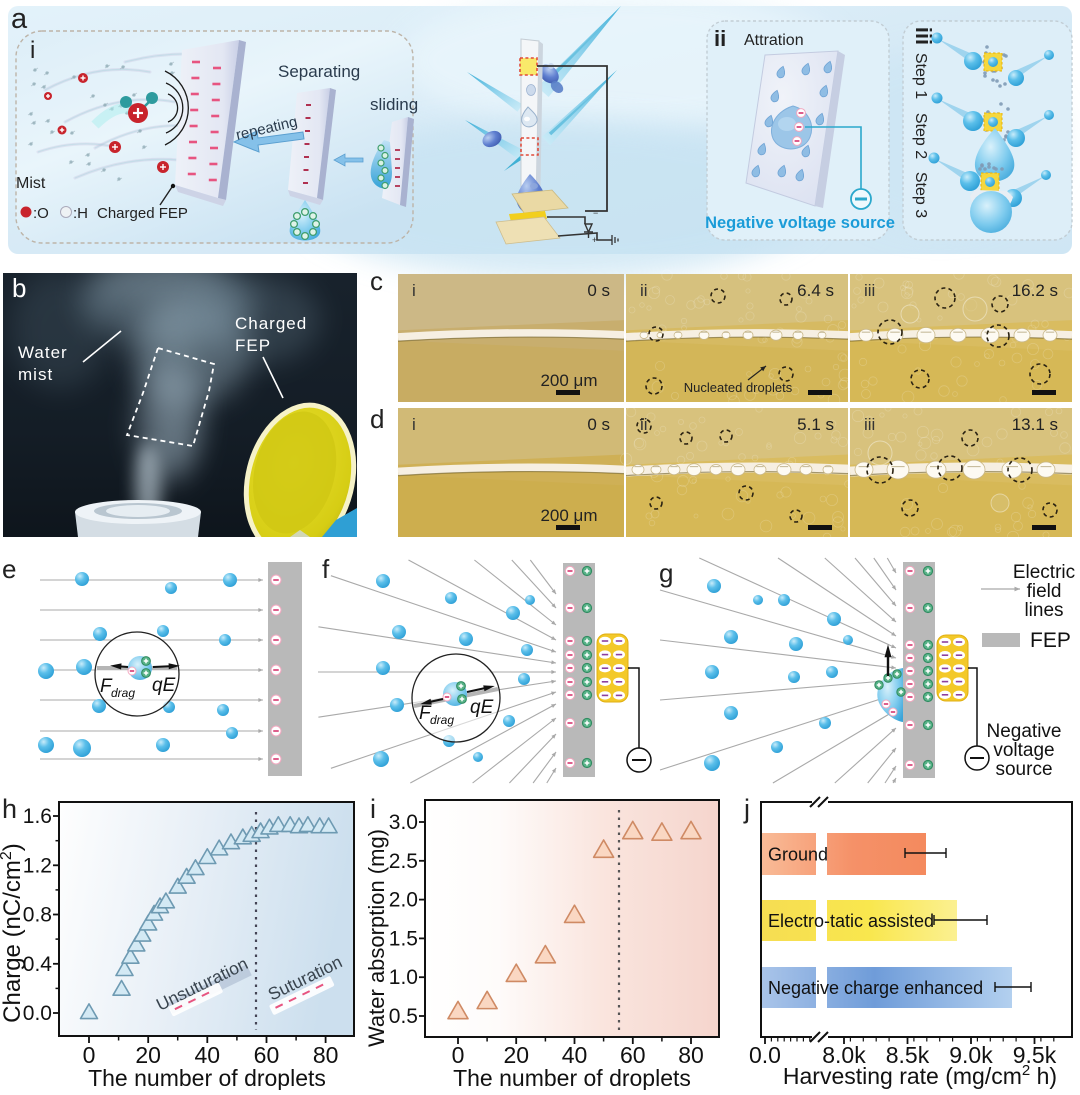 This screenshot has height=1095, width=1080. What do you see at coordinates (908, 1055) in the screenshot?
I see `svg-text: 8.5k` at bounding box center [908, 1055].